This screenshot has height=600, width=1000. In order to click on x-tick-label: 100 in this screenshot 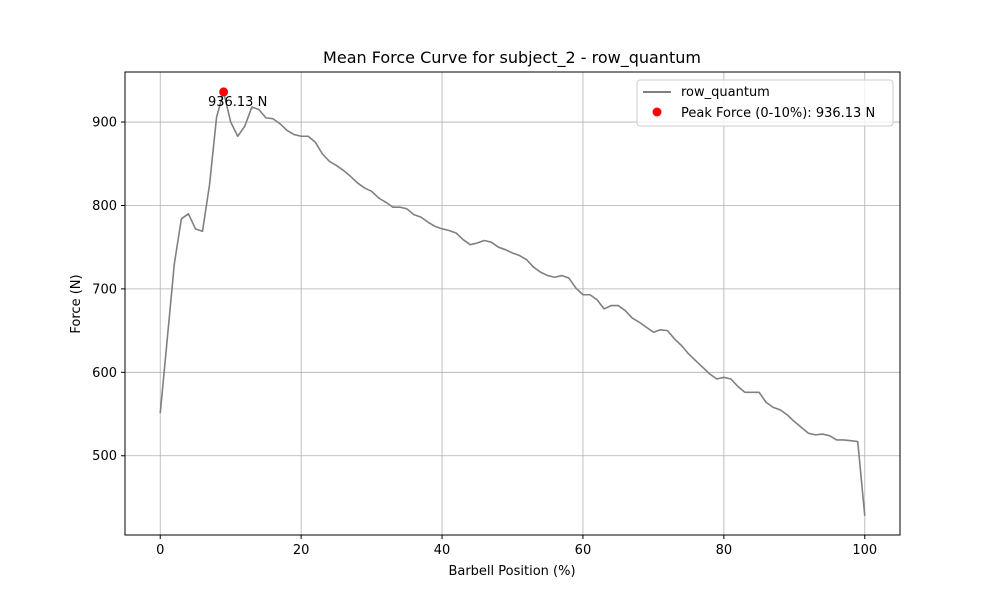, I will do `click(864, 550)`.